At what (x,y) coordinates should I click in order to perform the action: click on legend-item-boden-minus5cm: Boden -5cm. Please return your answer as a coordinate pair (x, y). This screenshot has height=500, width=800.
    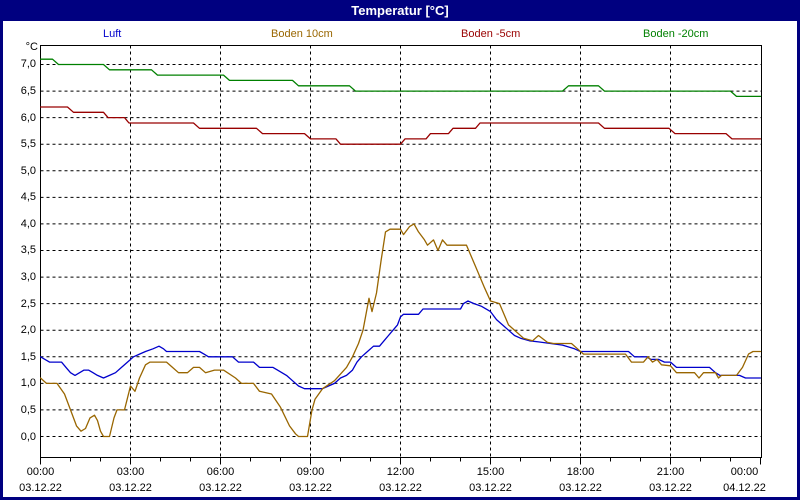
    Looking at the image, I should click on (491, 34).